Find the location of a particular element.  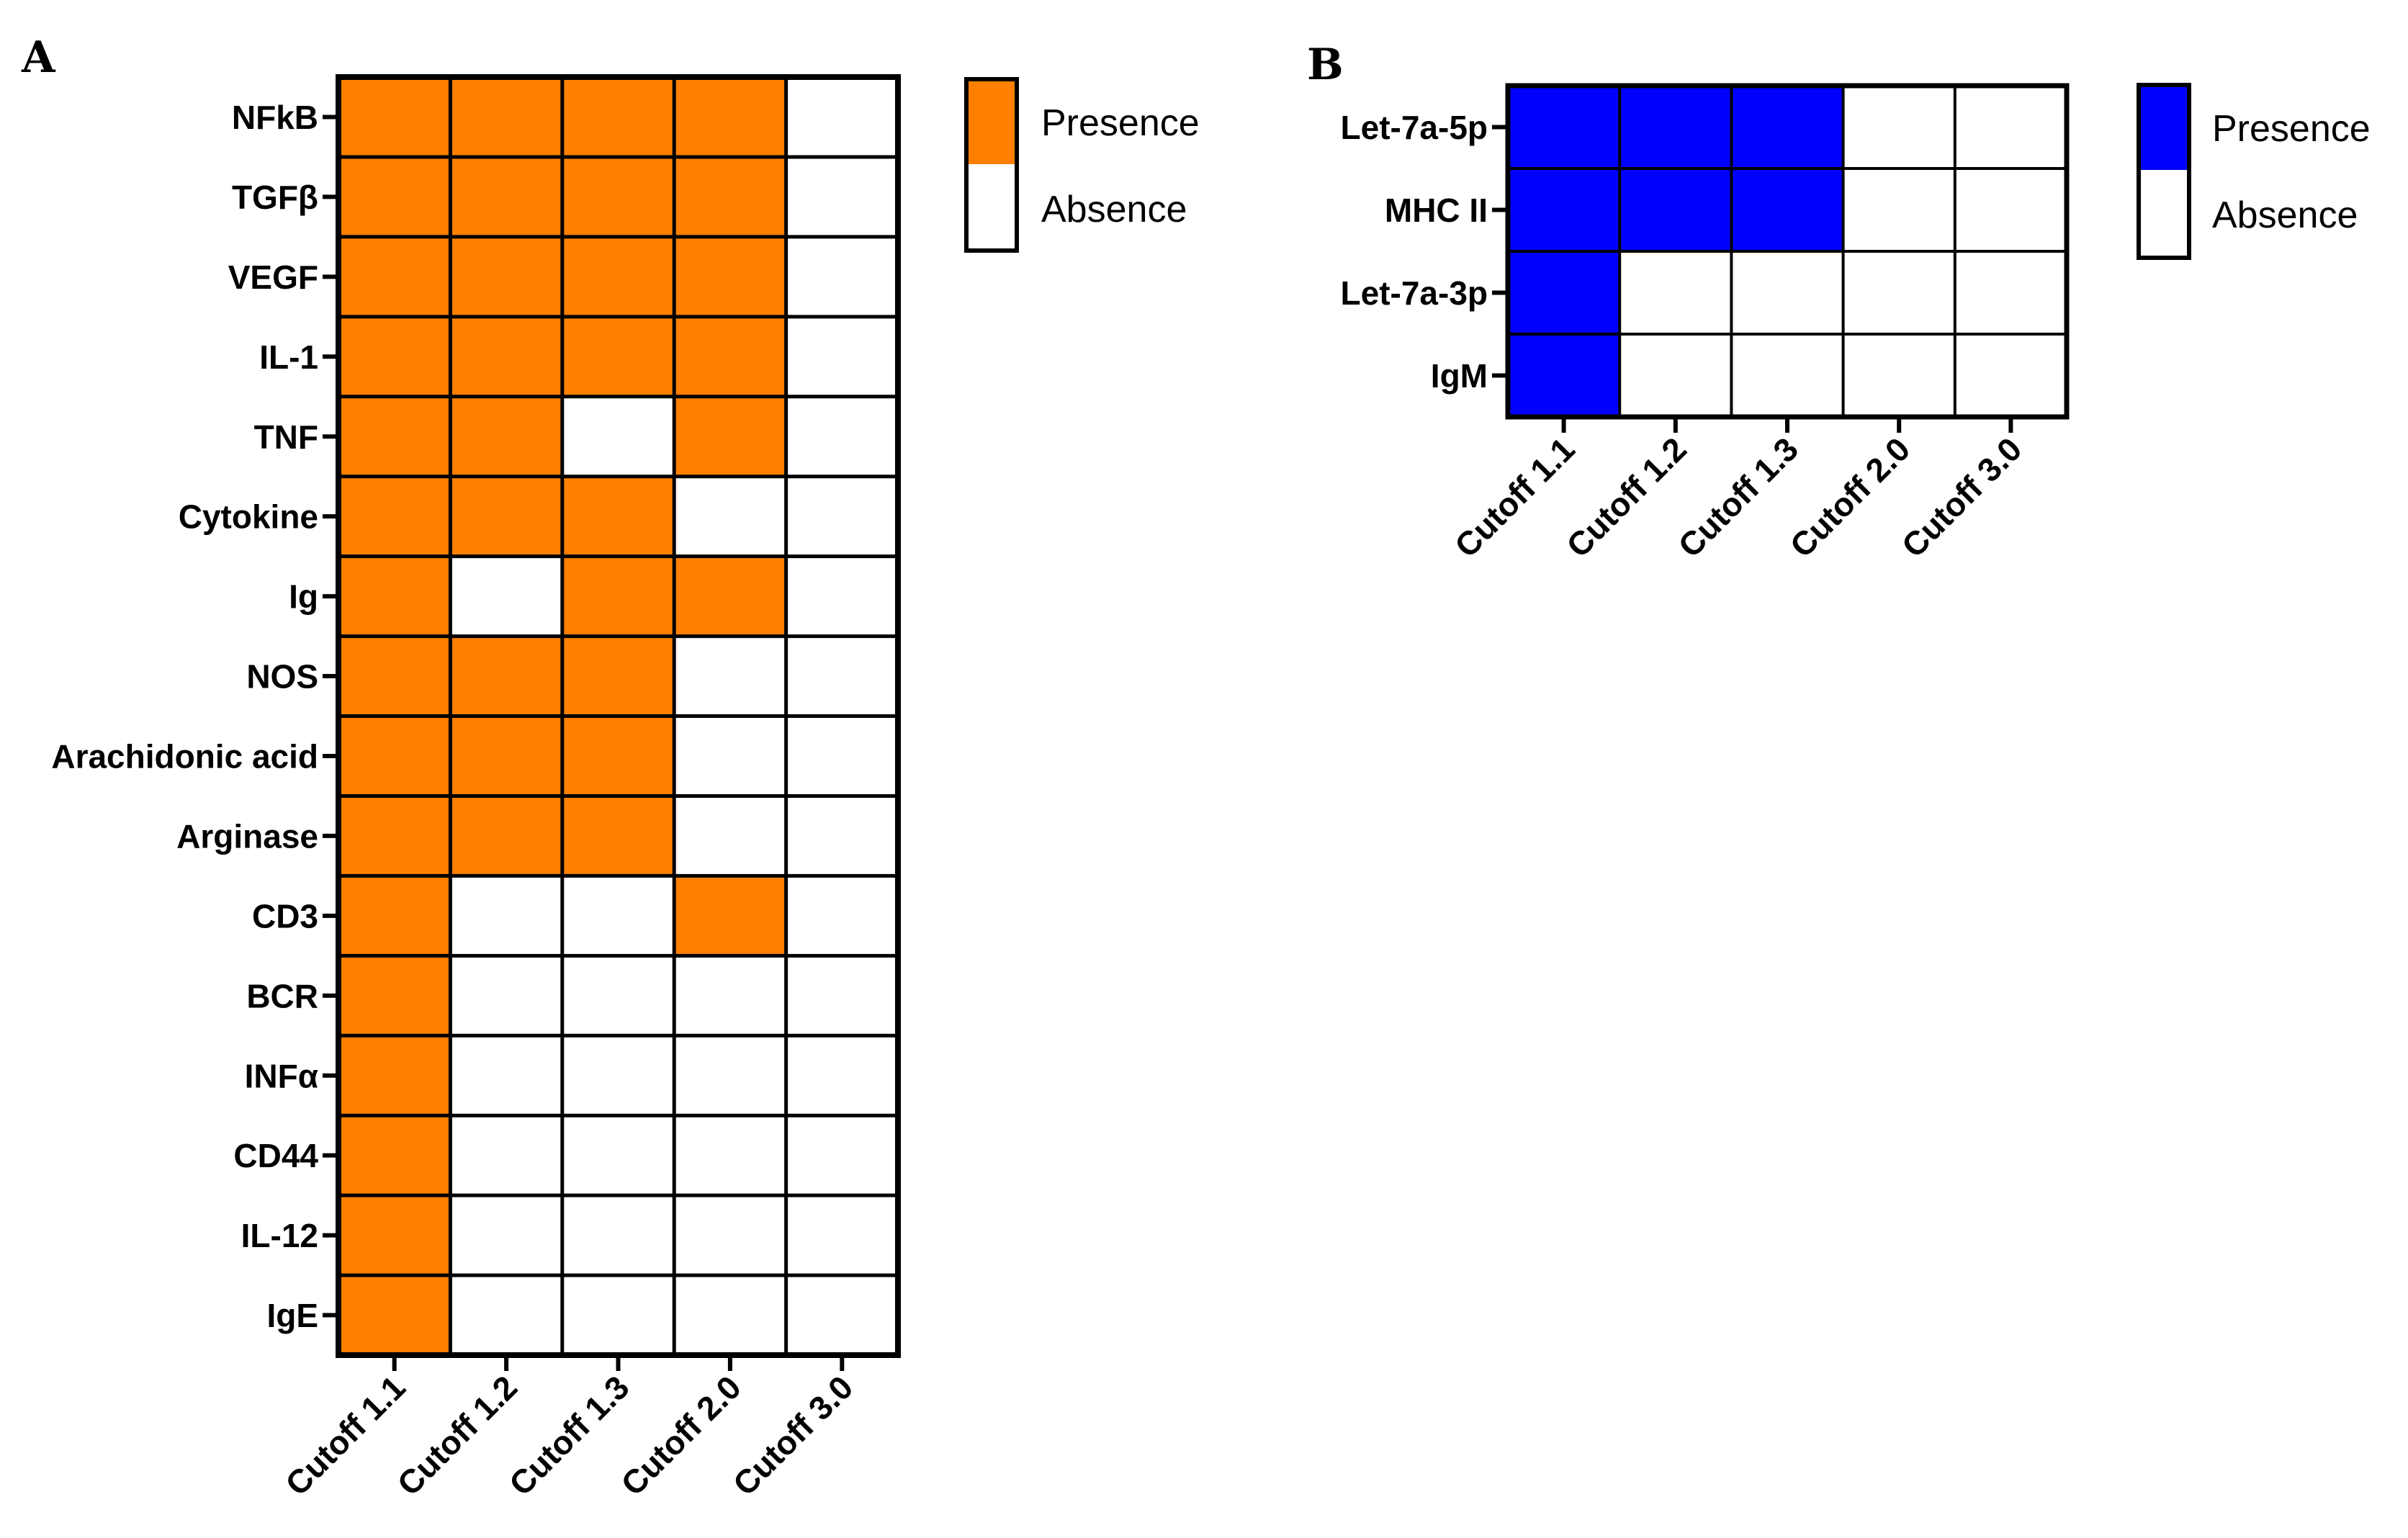

legend-a-absence-label: Absence is located at coordinates (1114, 209).